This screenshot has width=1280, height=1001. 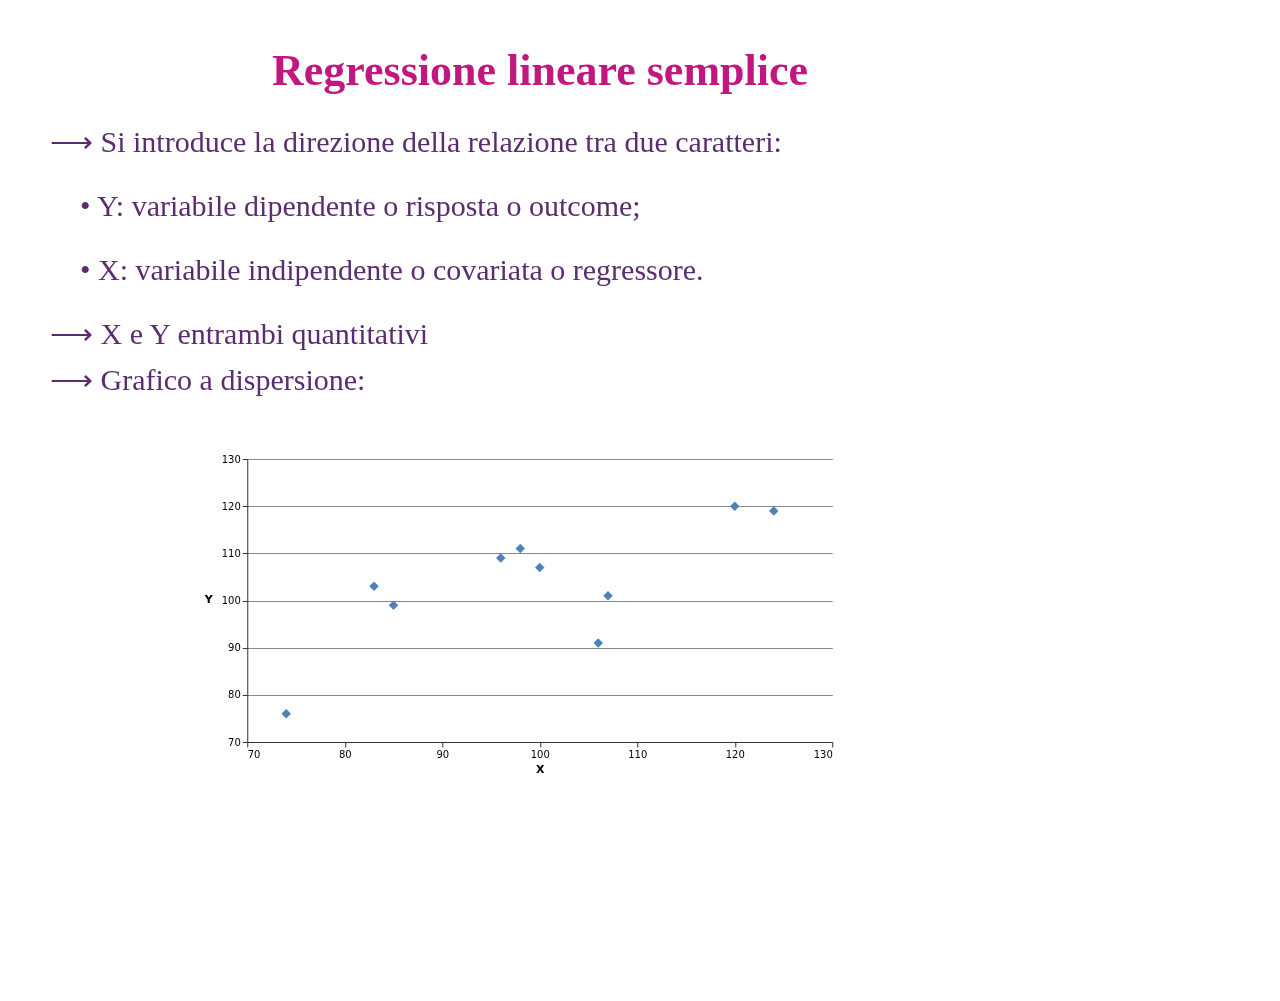 What do you see at coordinates (392, 269) in the screenshot?
I see `text: • X: variabile indipendente o covariata o regressore.` at bounding box center [392, 269].